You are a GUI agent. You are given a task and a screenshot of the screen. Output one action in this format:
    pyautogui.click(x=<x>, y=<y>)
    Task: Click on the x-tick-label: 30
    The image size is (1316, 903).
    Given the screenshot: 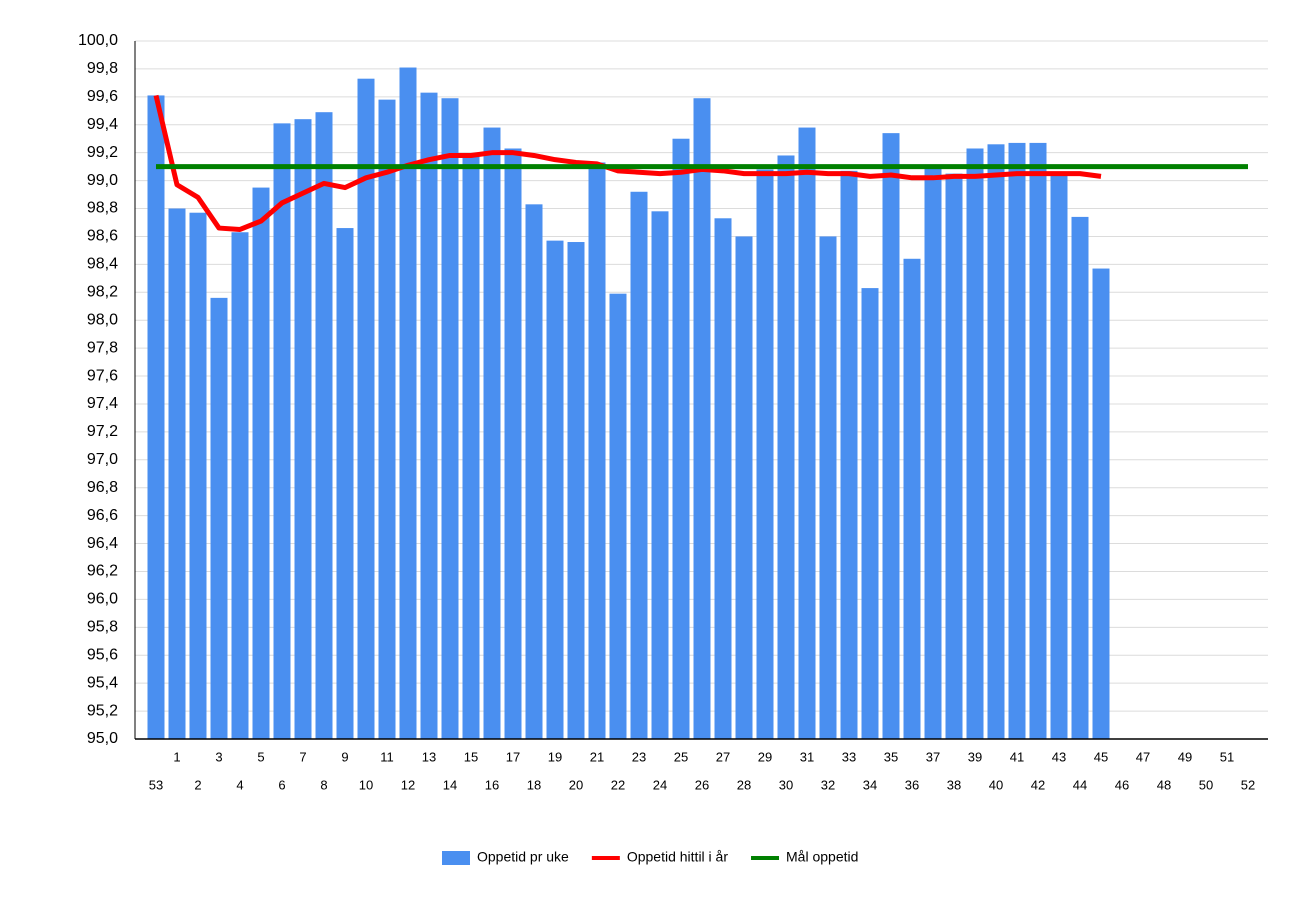 What is the action you would take?
    pyautogui.click(x=786, y=784)
    